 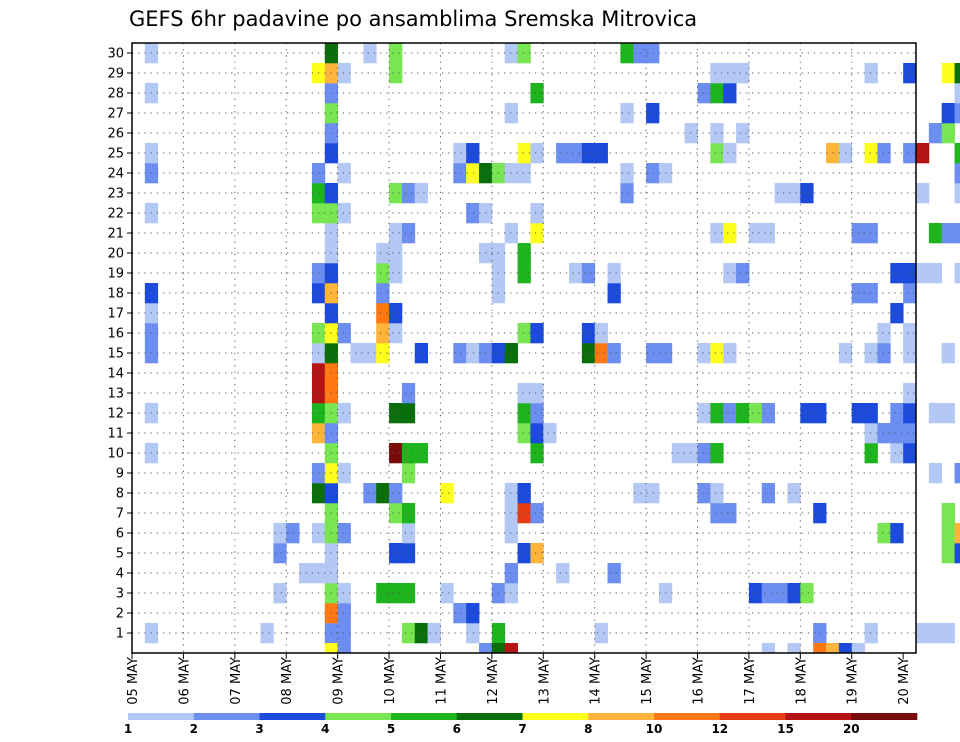 What do you see at coordinates (115, 234) in the screenshot?
I see `y-tick-label: 21` at bounding box center [115, 234].